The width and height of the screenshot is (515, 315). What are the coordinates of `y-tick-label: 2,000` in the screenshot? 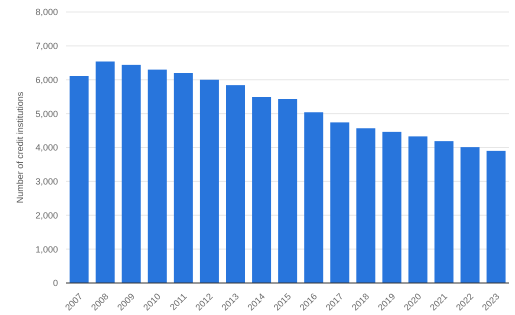 It's located at (46, 215).